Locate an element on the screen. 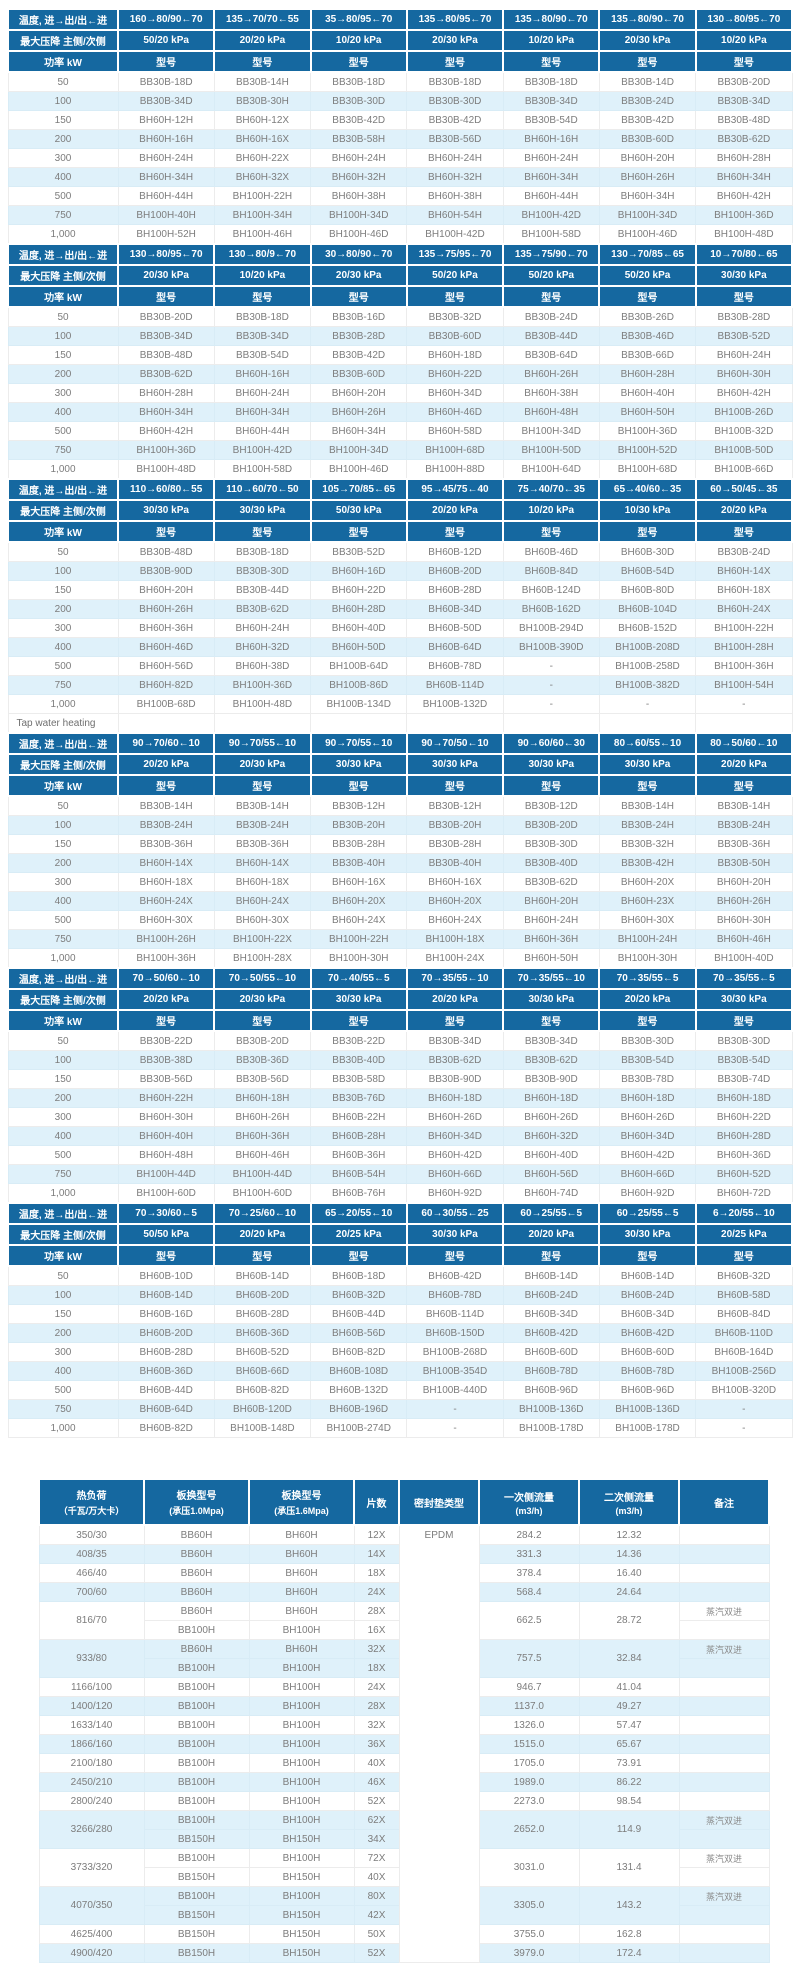 The height and width of the screenshot is (1969, 800). plate-count-cell: 24X is located at coordinates (376, 1687).